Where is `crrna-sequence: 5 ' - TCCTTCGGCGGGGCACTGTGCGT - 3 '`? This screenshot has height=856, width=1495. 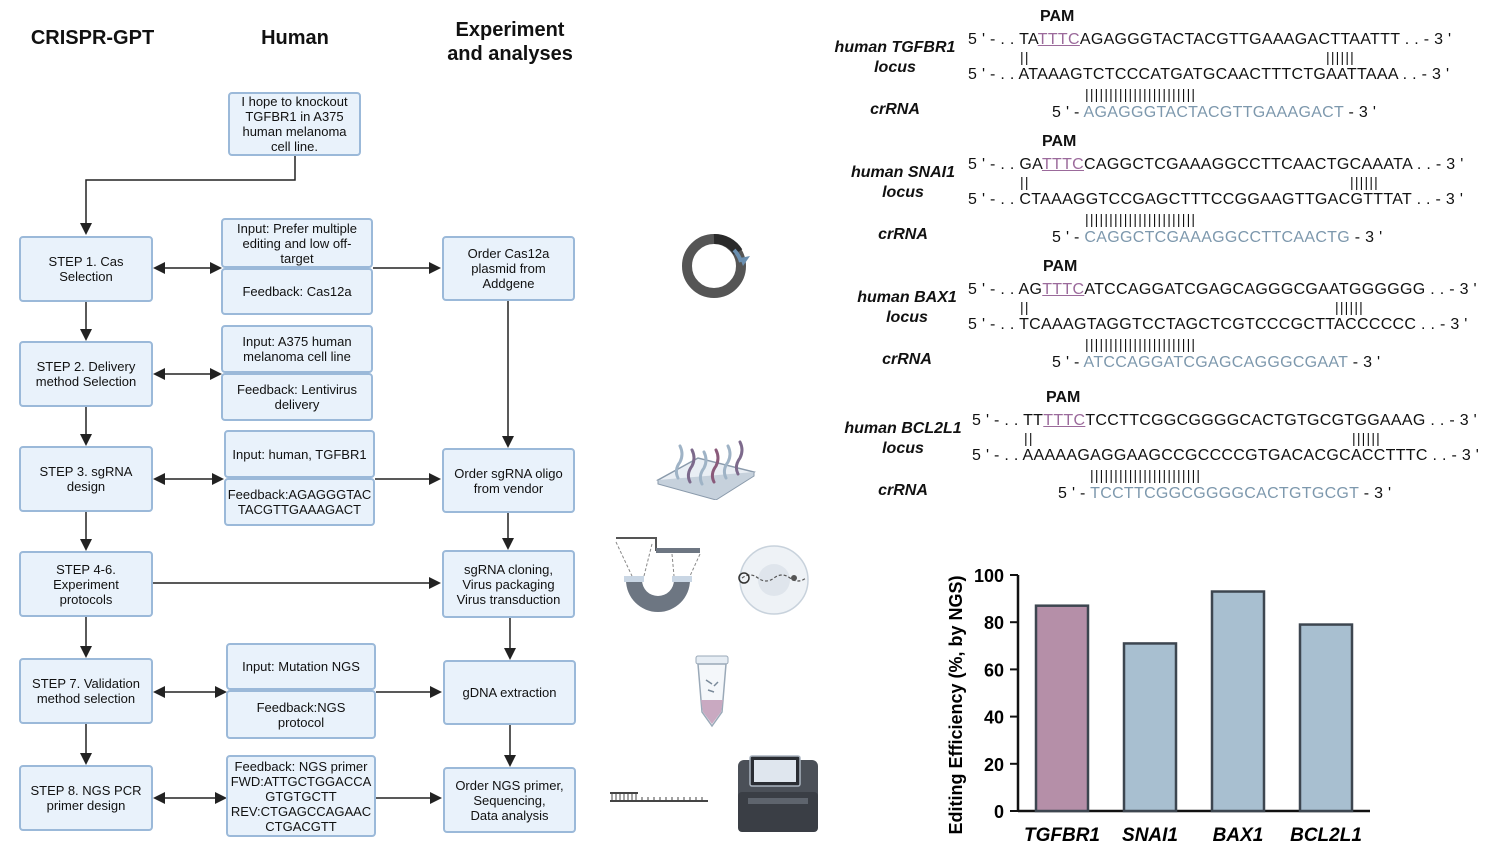
crrna-sequence: 5 ' - TCCTTCGGCGGGGCACTGTGCGT - 3 ' is located at coordinates (1225, 493).